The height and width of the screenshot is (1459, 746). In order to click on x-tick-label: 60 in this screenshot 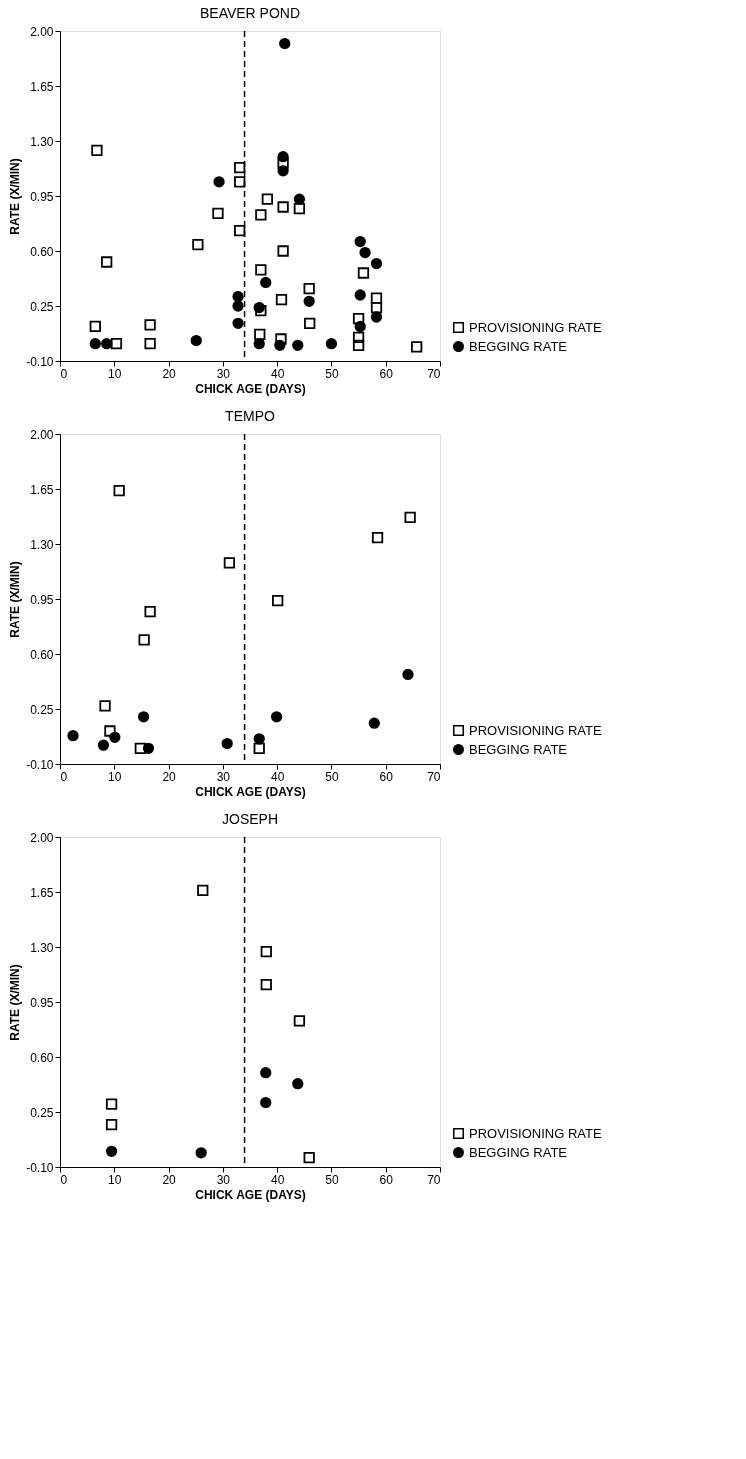, I will do `click(386, 373)`.